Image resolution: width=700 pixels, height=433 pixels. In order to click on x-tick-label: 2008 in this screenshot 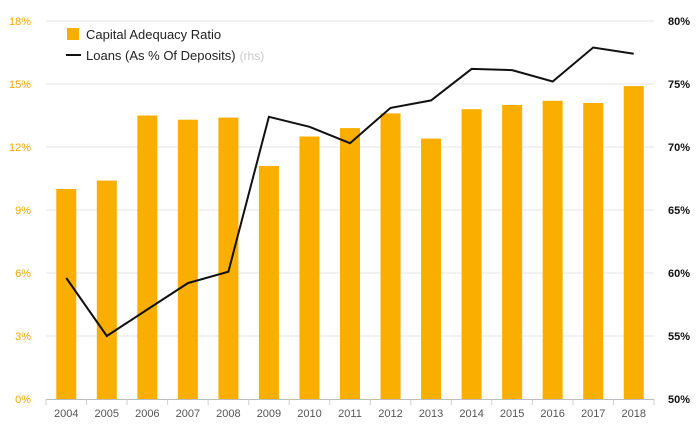, I will do `click(228, 414)`.